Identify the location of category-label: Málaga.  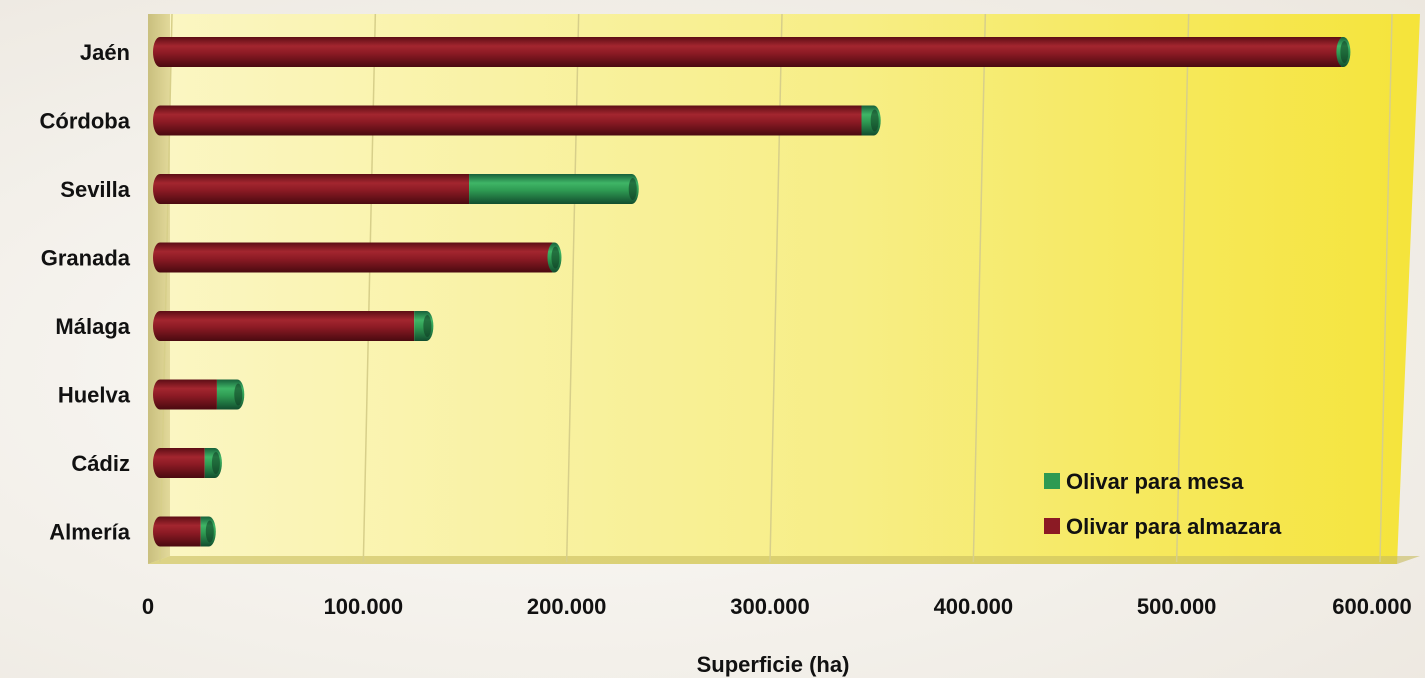
(92, 326).